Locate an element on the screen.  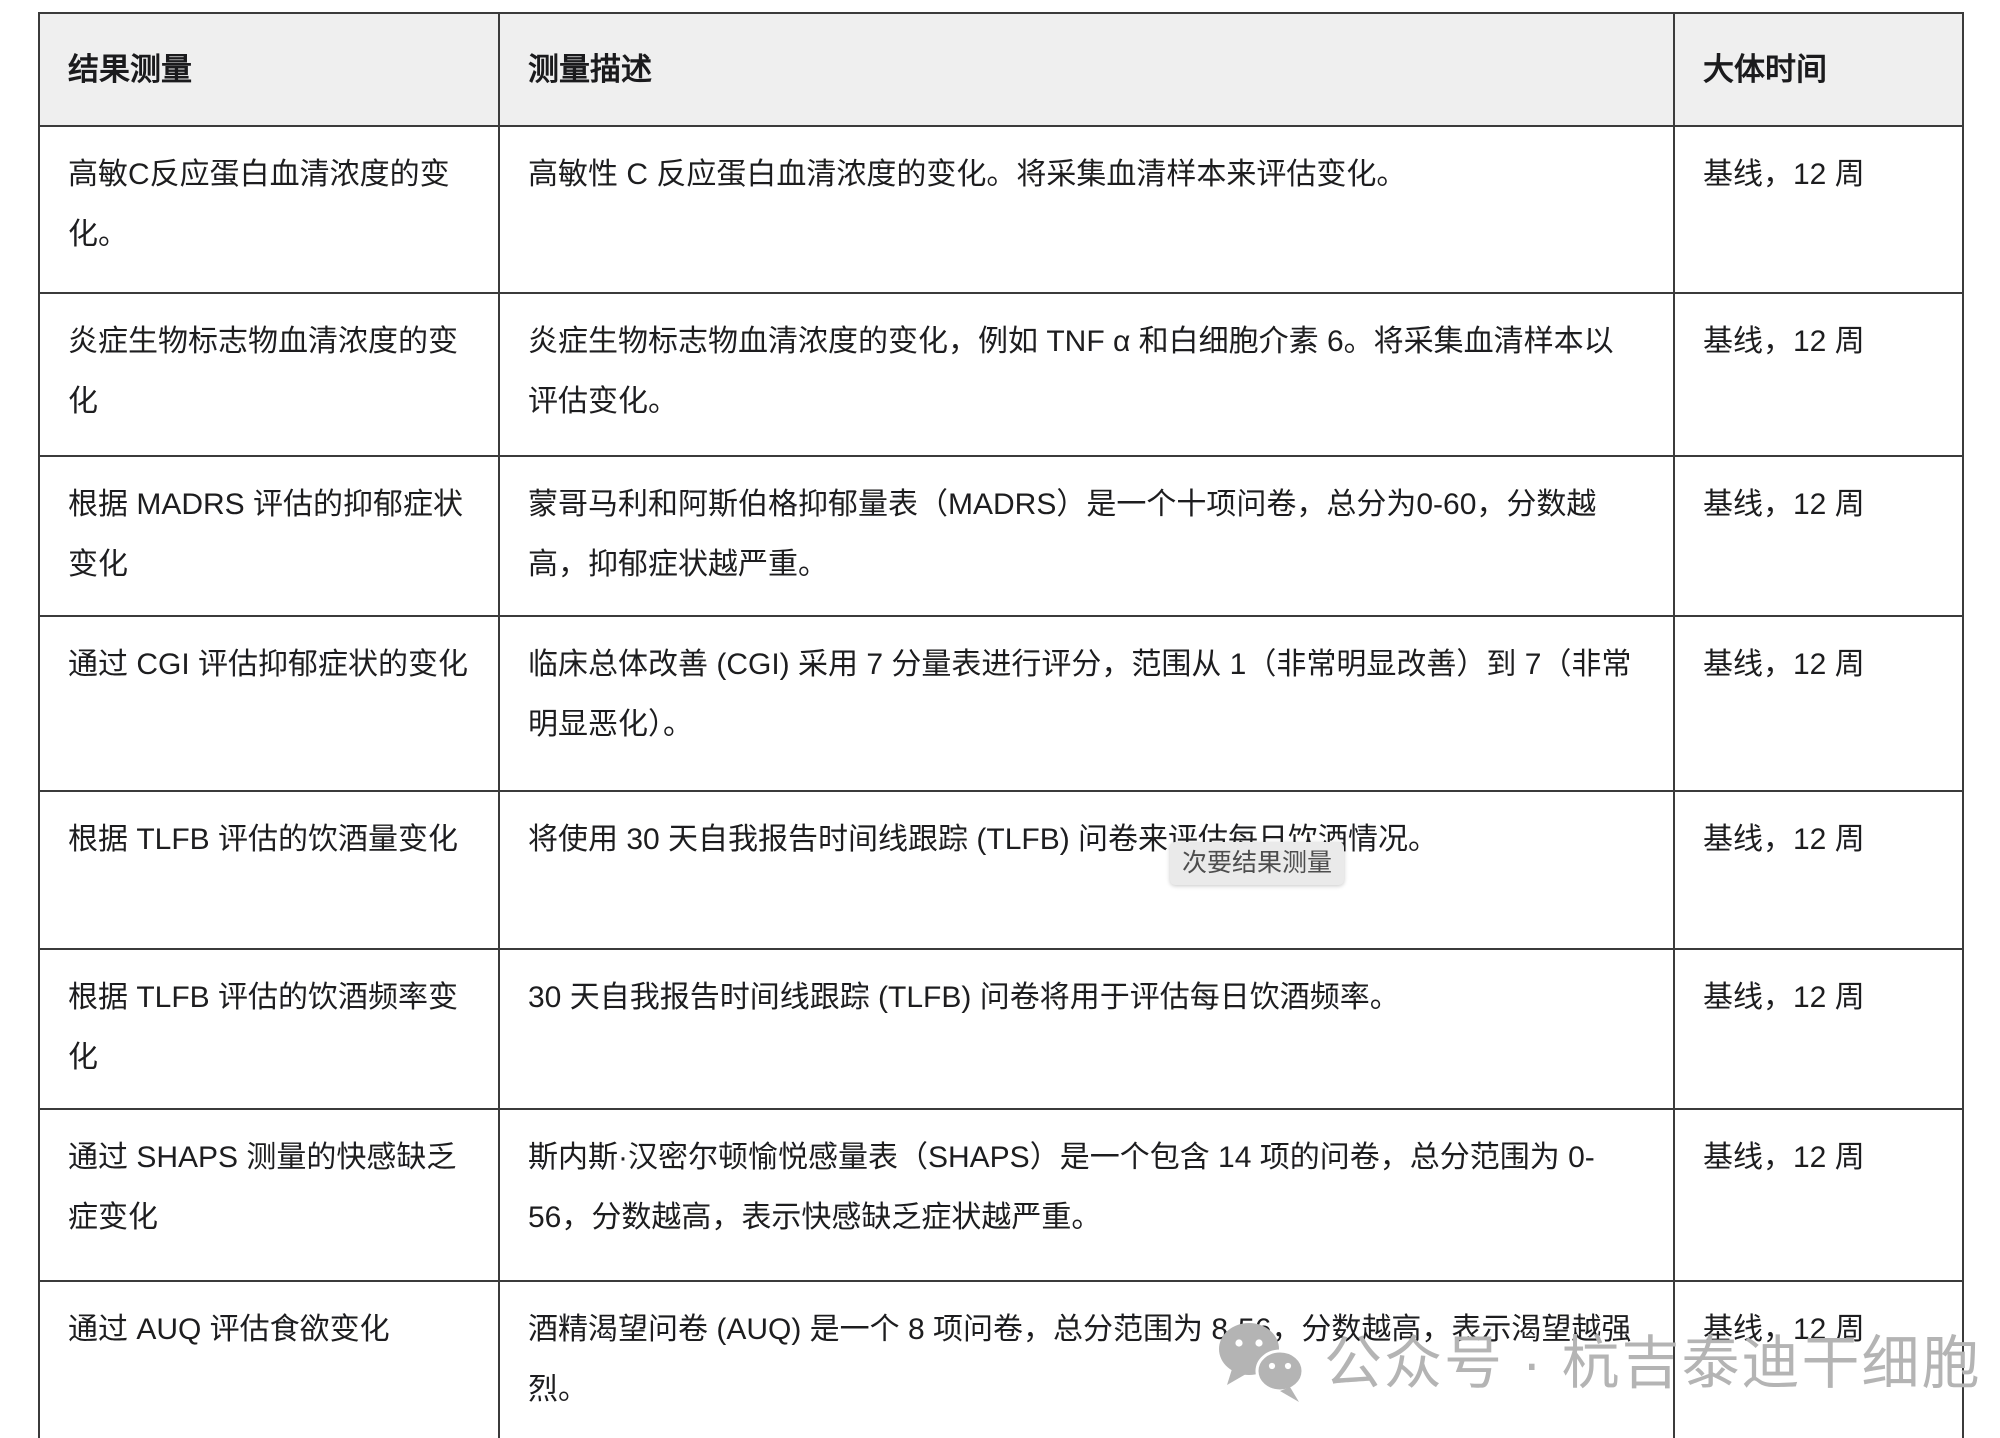
wechat-icon is located at coordinates (1262, 1363).